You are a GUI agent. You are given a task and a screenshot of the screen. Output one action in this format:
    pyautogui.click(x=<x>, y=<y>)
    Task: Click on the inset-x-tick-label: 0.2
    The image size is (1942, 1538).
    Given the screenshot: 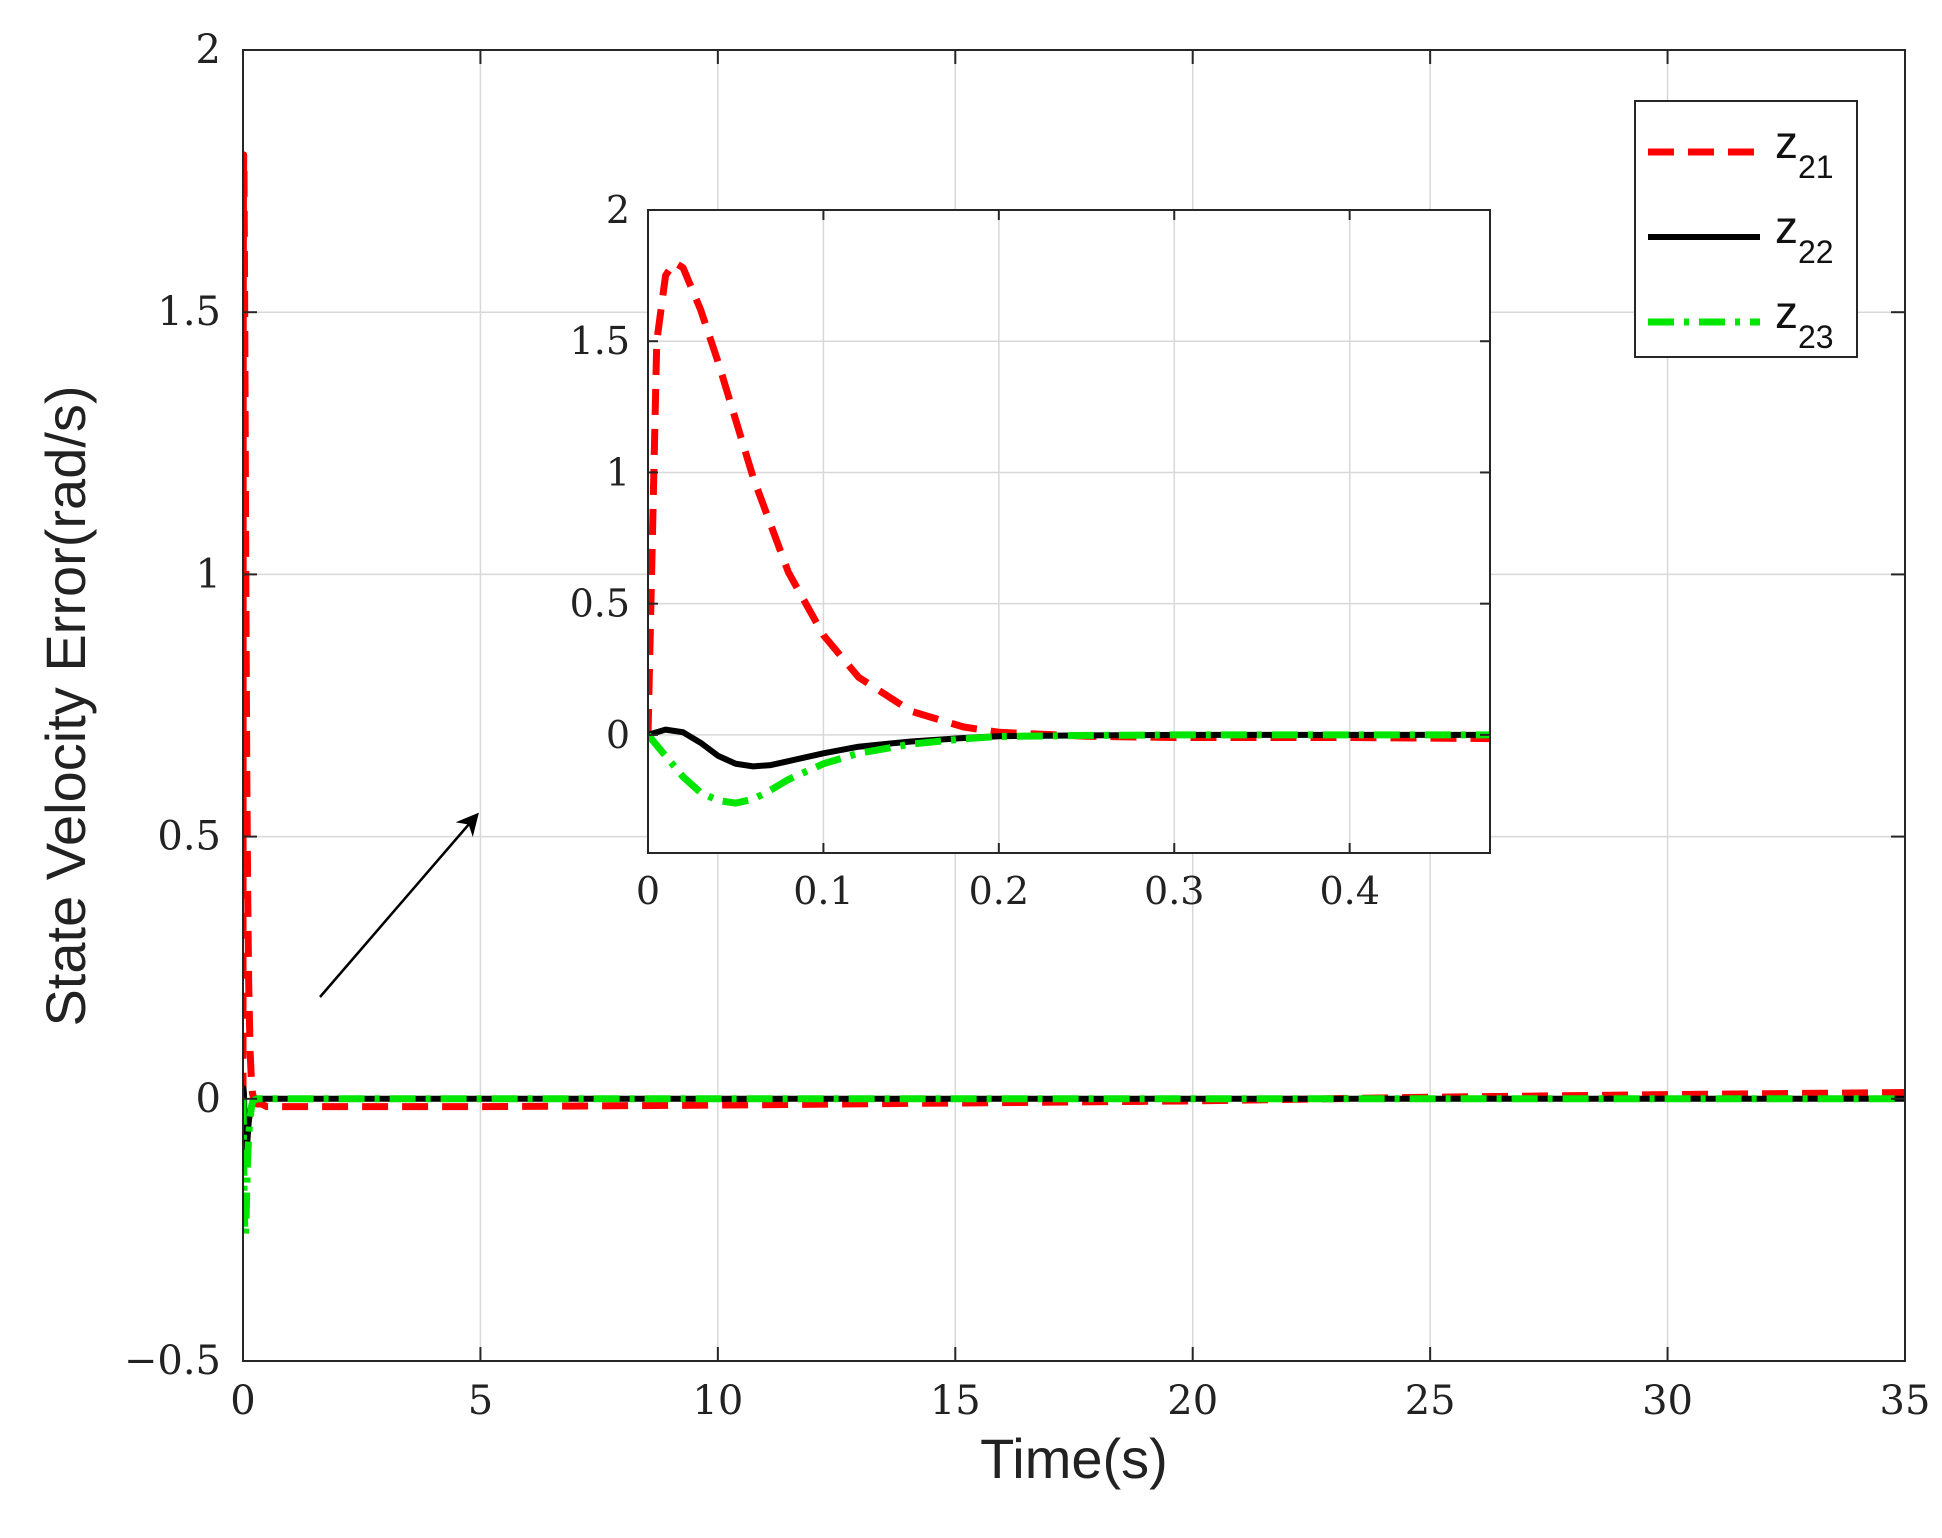 What is the action you would take?
    pyautogui.click(x=999, y=891)
    